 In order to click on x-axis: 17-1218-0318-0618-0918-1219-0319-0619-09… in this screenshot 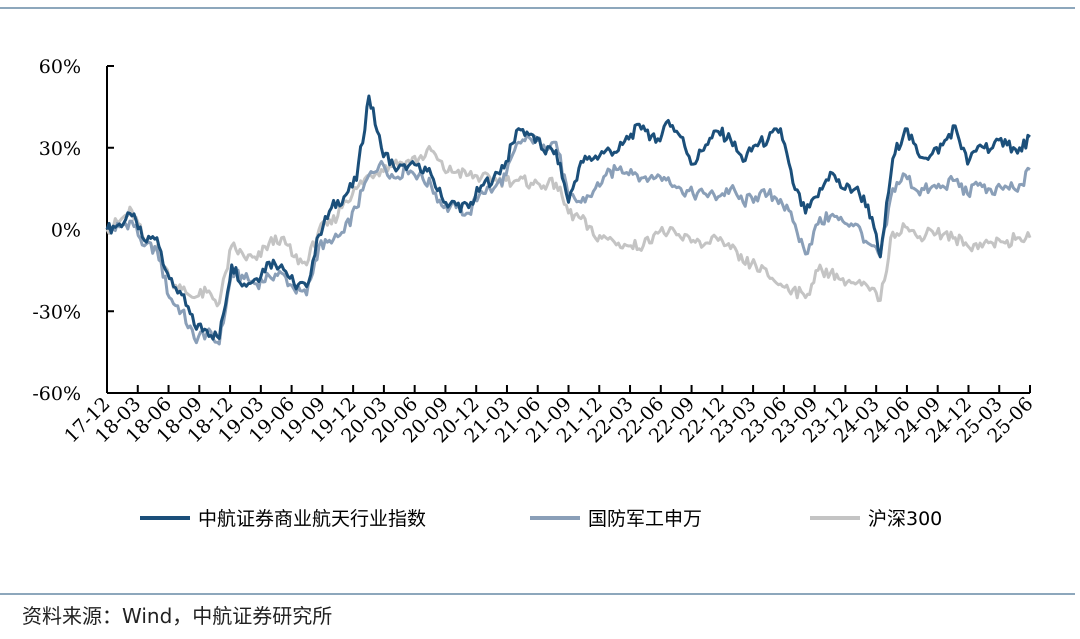, I will do `click(549, 416)`.